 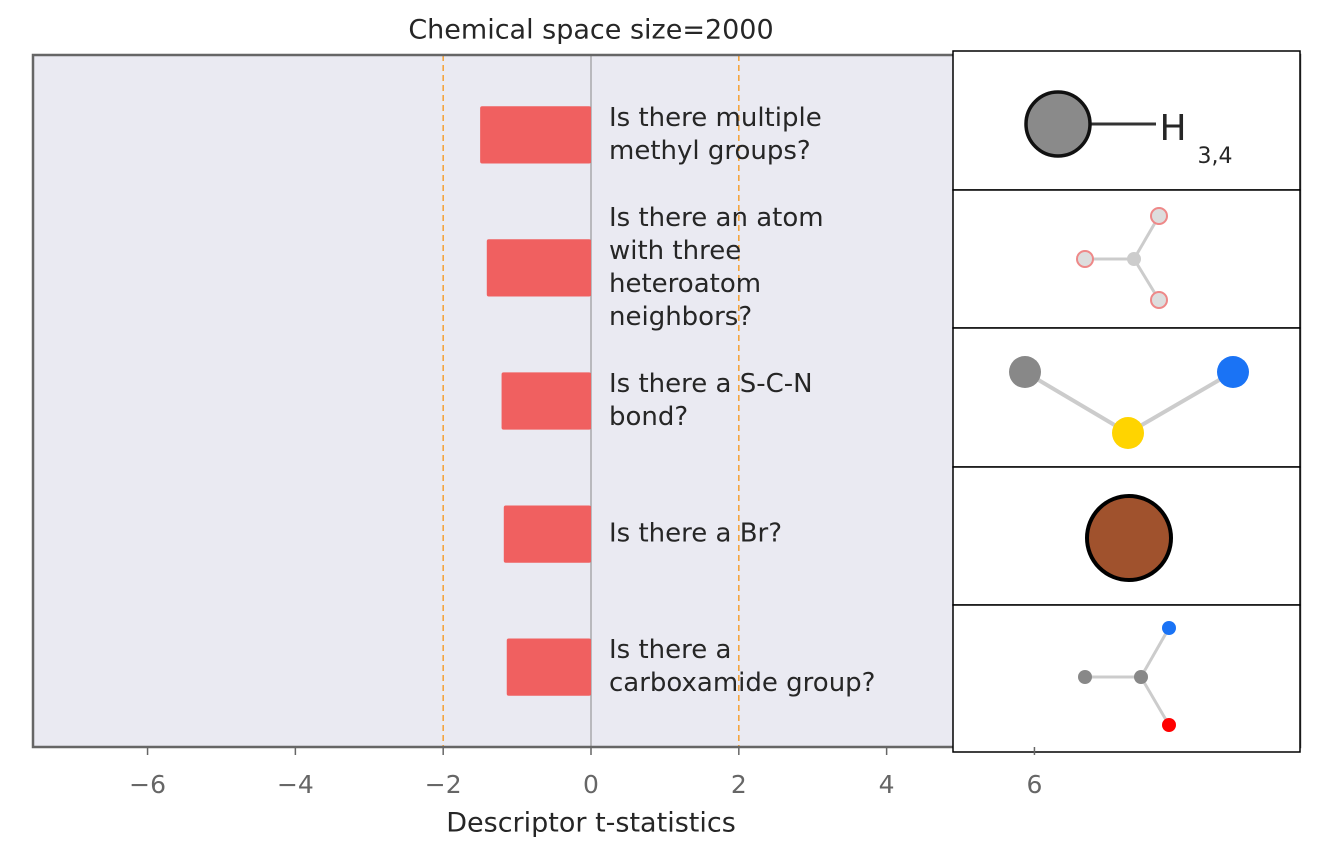 What do you see at coordinates (742, 667) in the screenshot?
I see `category-label: Is there a carboxamide group?` at bounding box center [742, 667].